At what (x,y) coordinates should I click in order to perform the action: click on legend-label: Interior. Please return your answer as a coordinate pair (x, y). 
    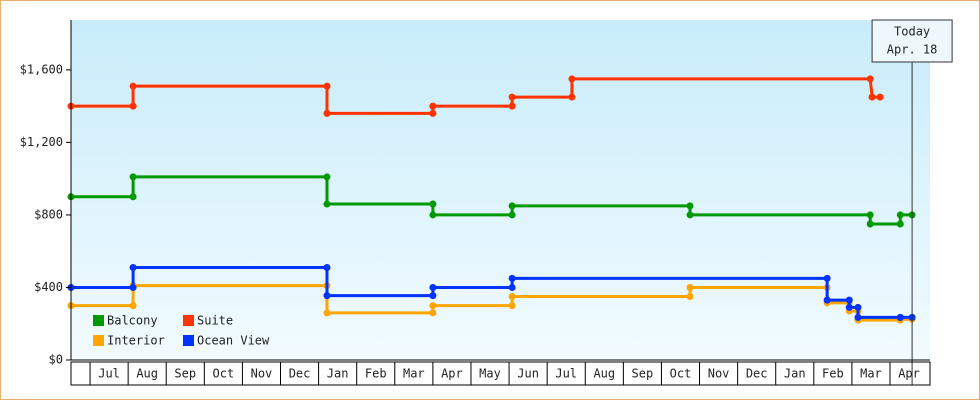
    Looking at the image, I should click on (136, 341).